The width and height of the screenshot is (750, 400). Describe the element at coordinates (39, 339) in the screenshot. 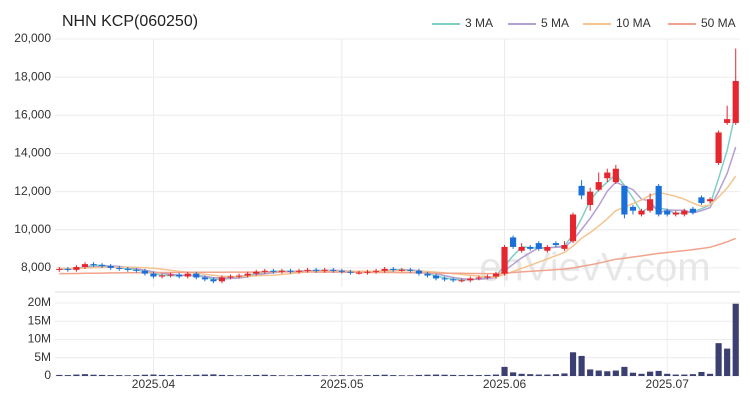

I see `volume-tick-label: 10M` at that location.